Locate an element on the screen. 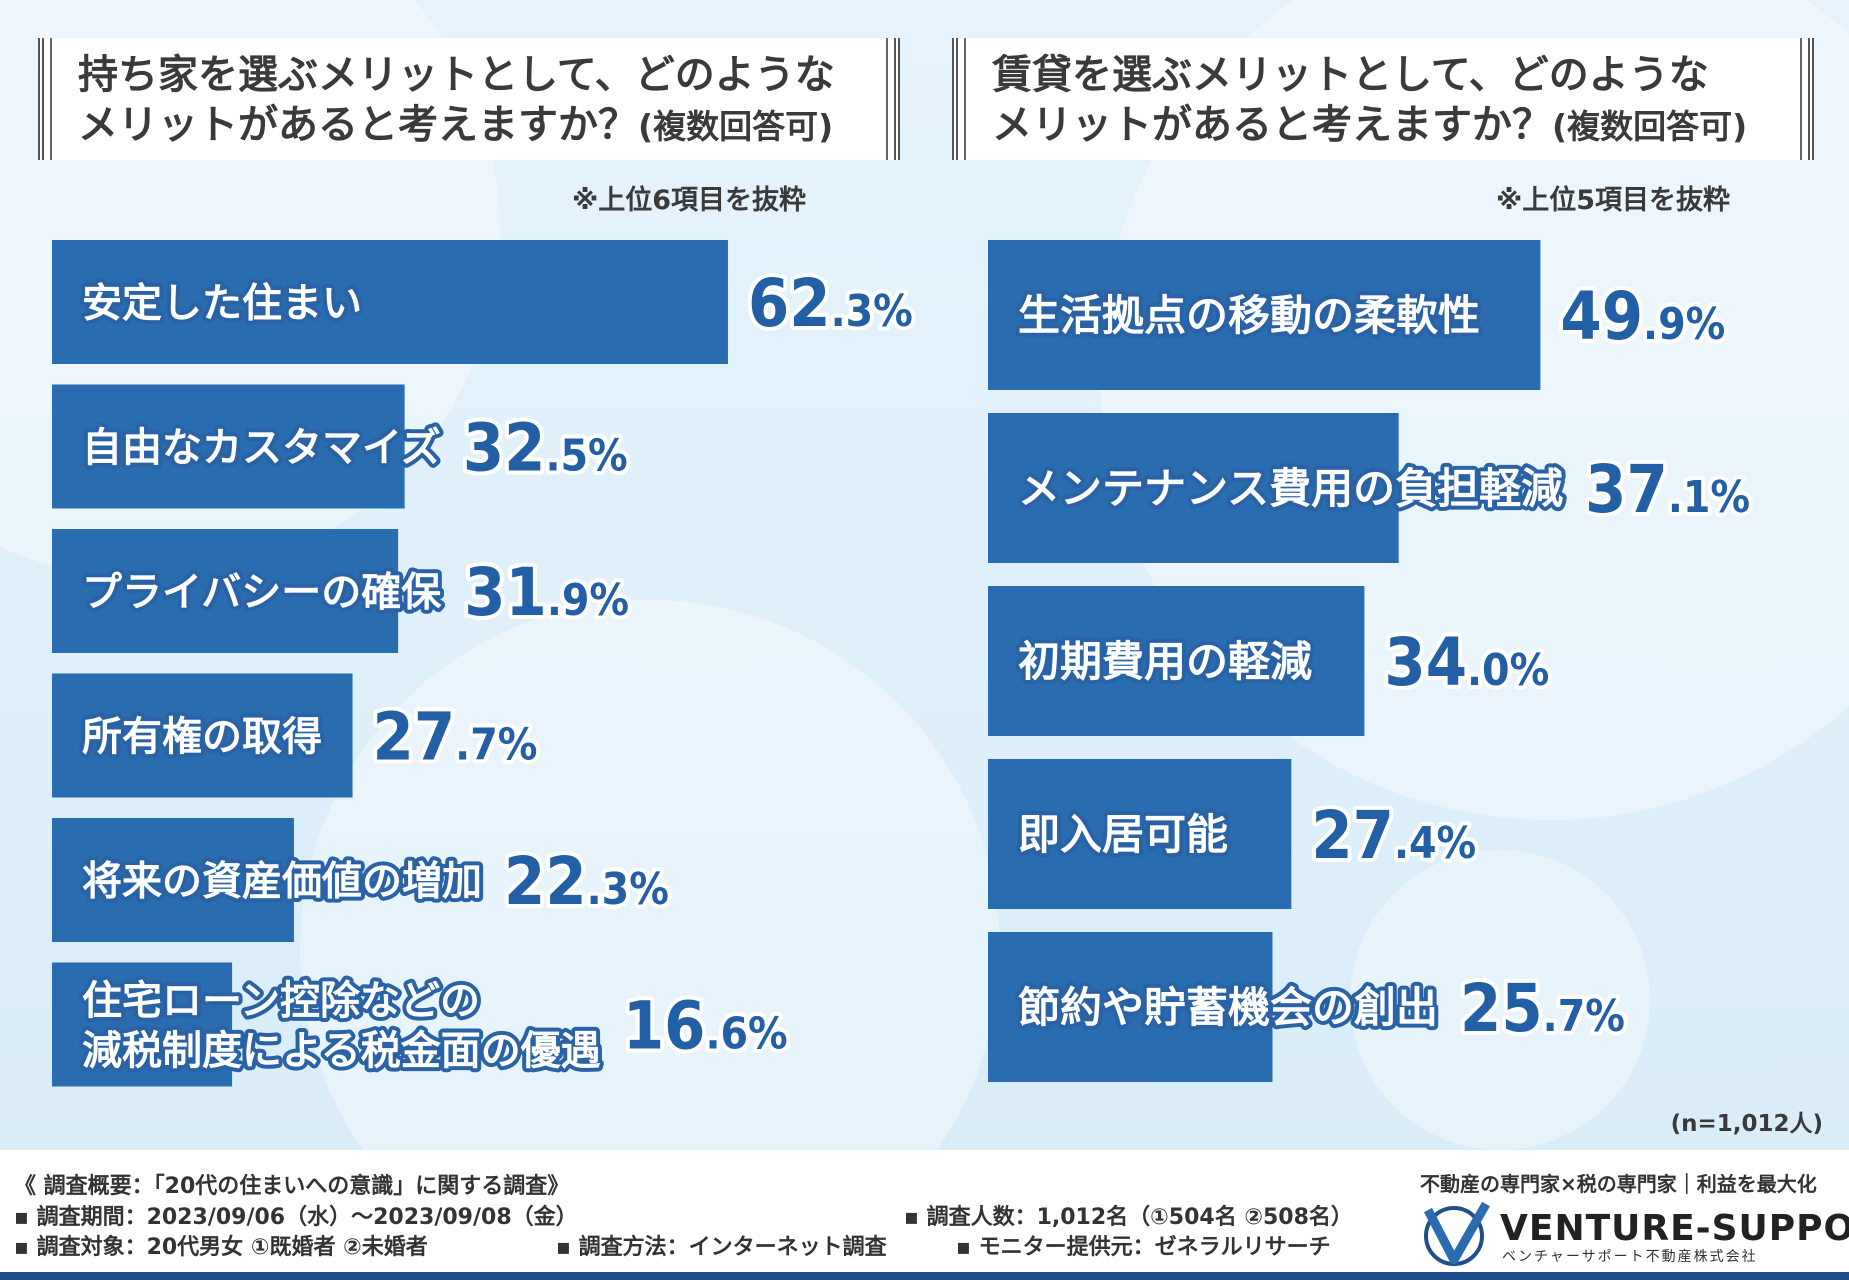  bar-value-right-3: 27.4% is located at coordinates (1393, 835).